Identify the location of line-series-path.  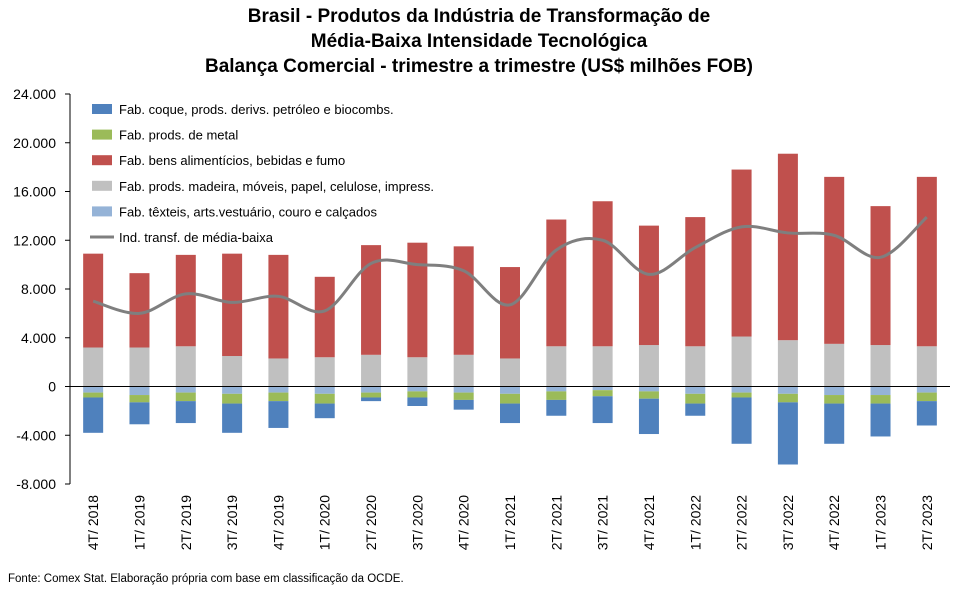
(510, 265).